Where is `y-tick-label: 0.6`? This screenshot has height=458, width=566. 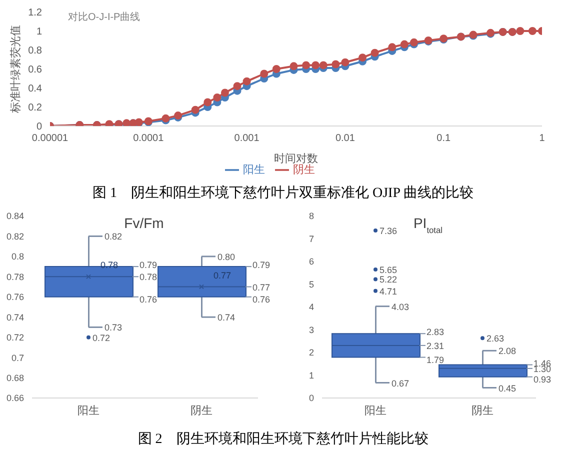
y-tick-label: 0.6 is located at coordinates (35, 70).